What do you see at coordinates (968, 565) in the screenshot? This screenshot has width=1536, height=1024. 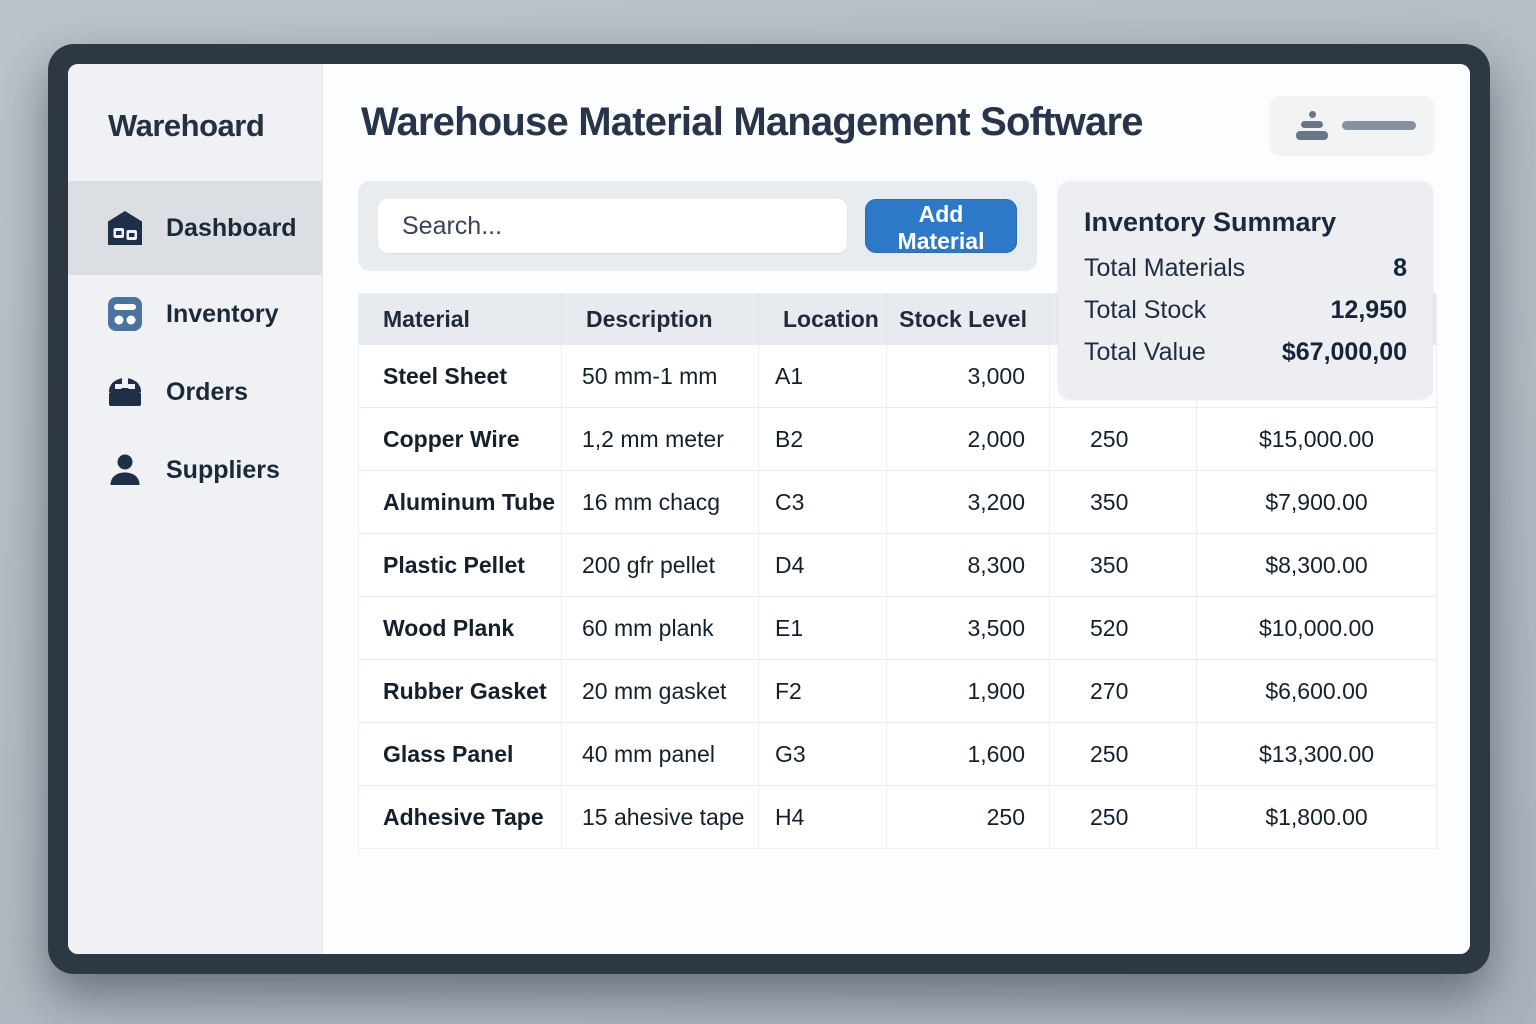 I see `table-cell: 8,300` at bounding box center [968, 565].